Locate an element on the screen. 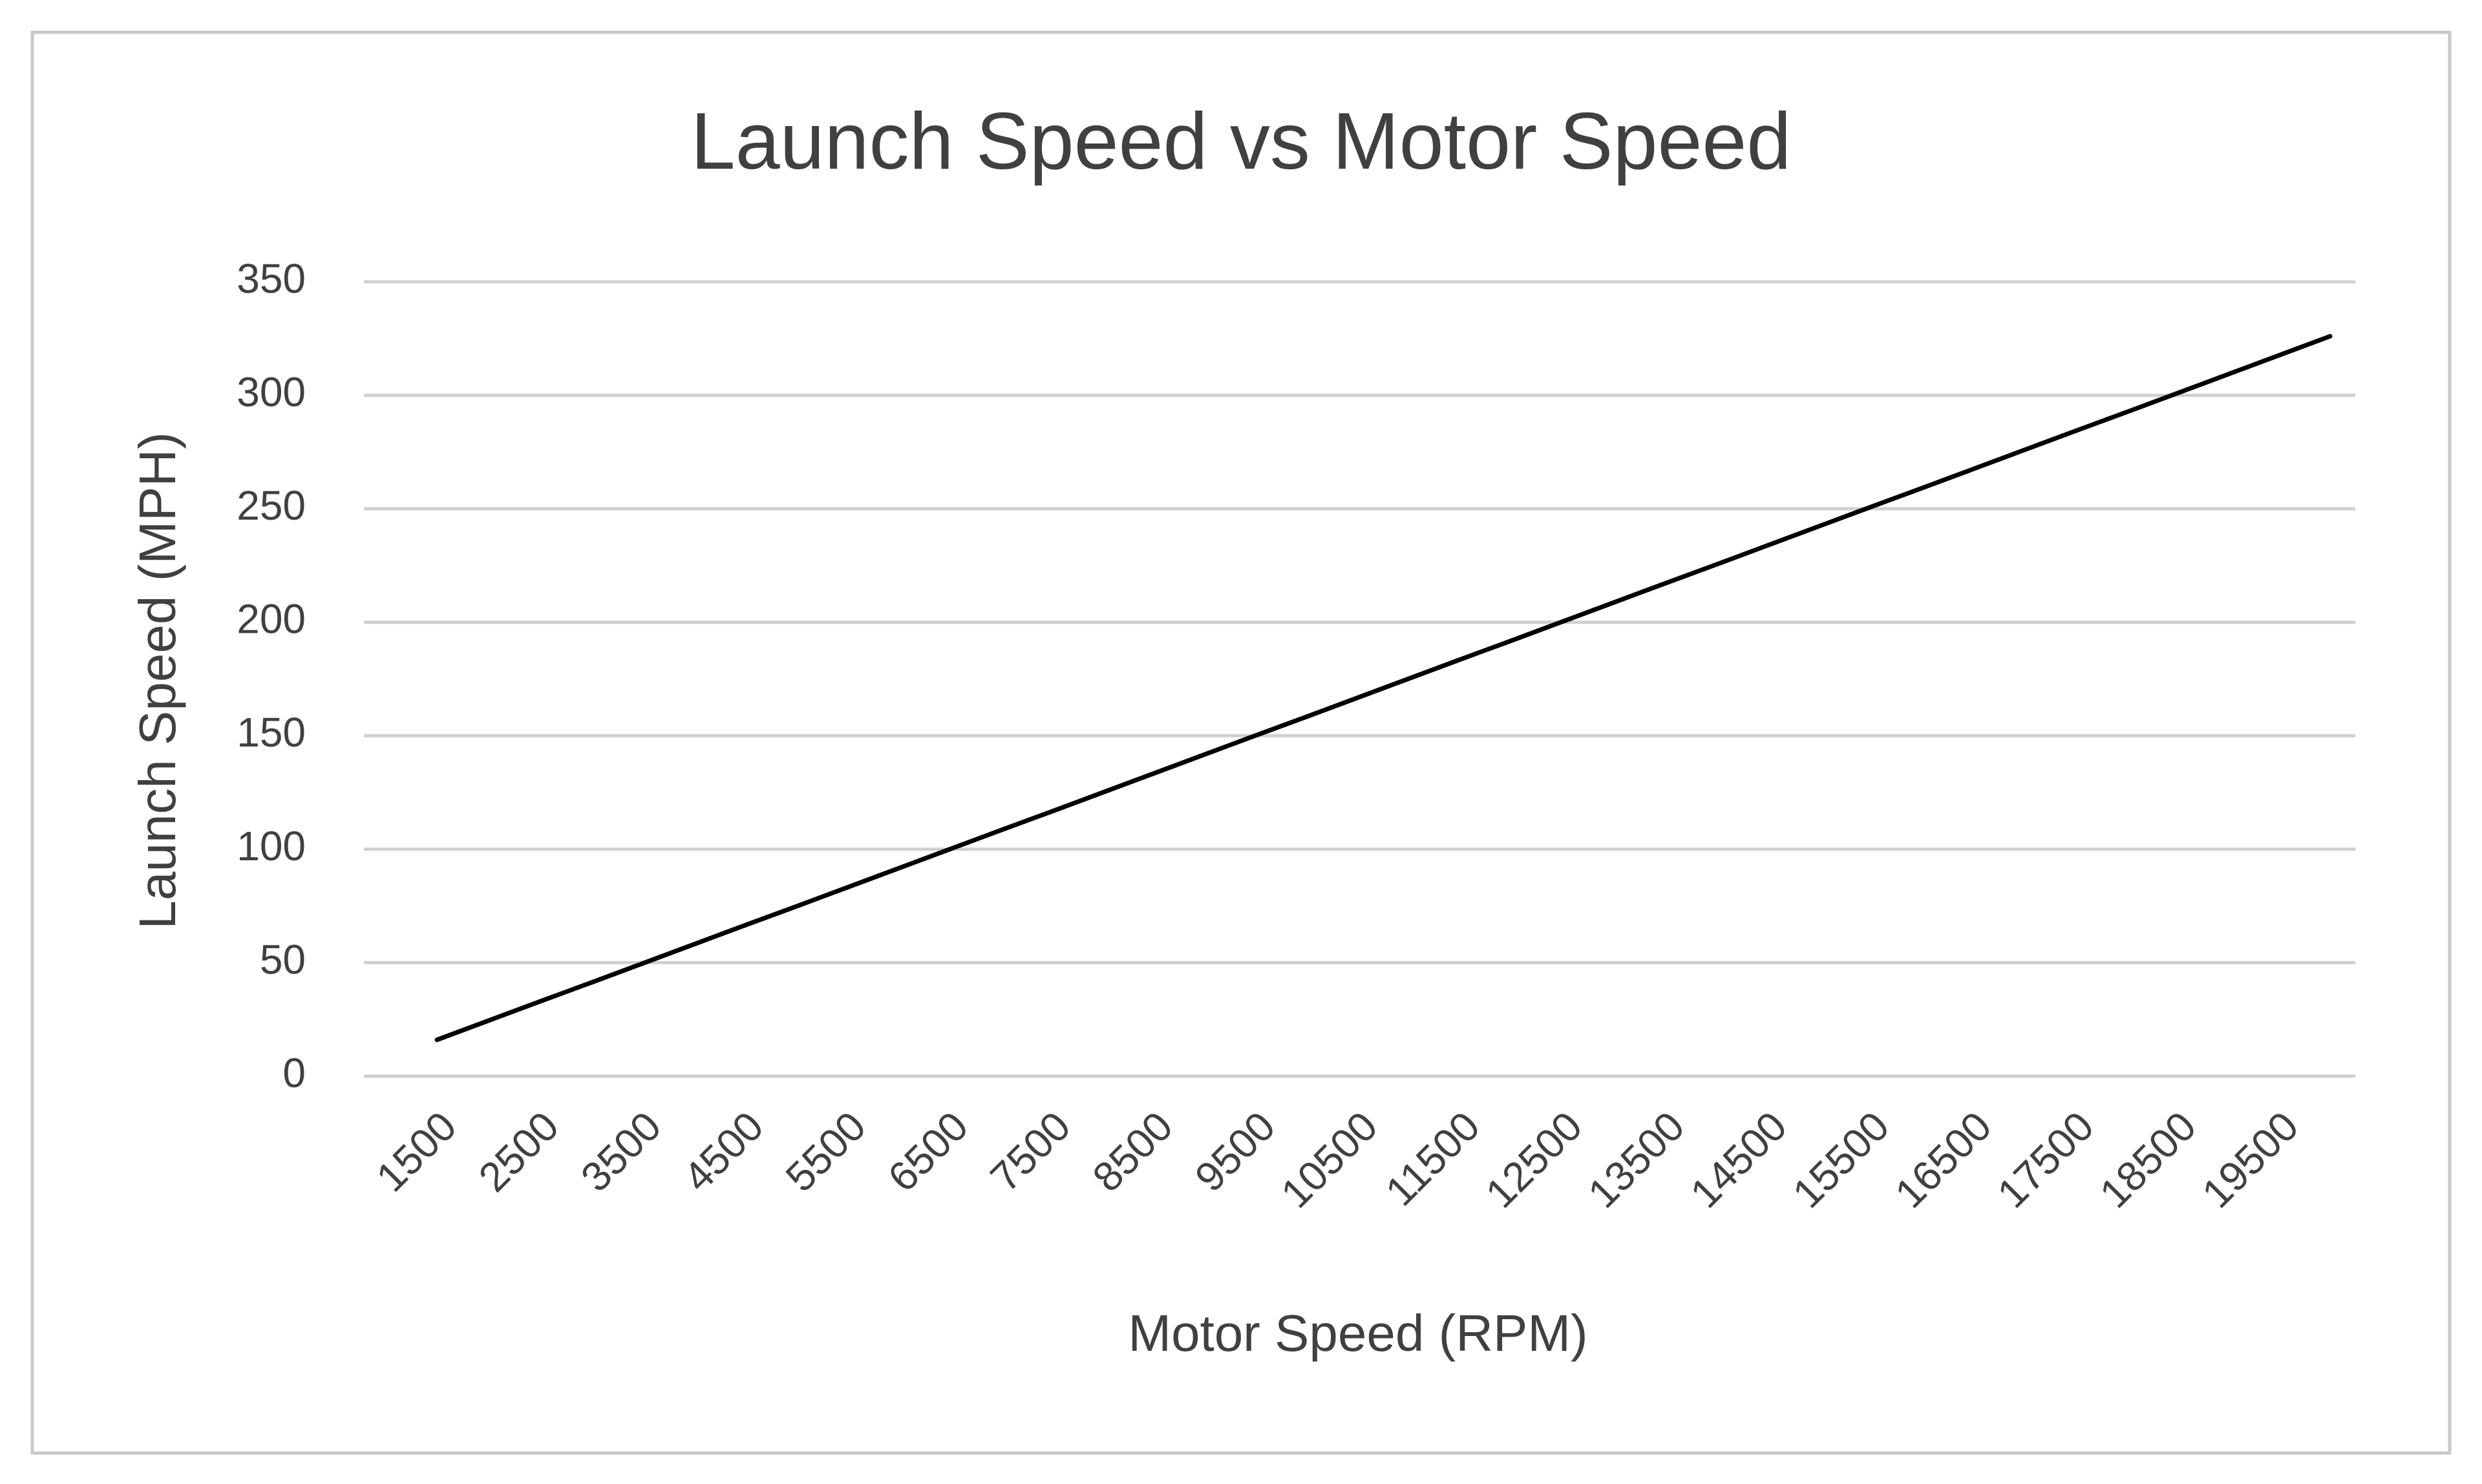 Image resolution: width=2482 pixels, height=1484 pixels. y-axis-title: Launch Speed (MPH) is located at coordinates (157, 681).